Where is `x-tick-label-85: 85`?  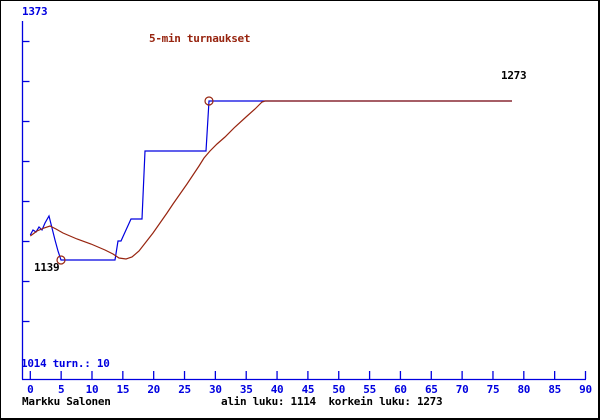
x-tick-label-85: 85 is located at coordinates (554, 389).